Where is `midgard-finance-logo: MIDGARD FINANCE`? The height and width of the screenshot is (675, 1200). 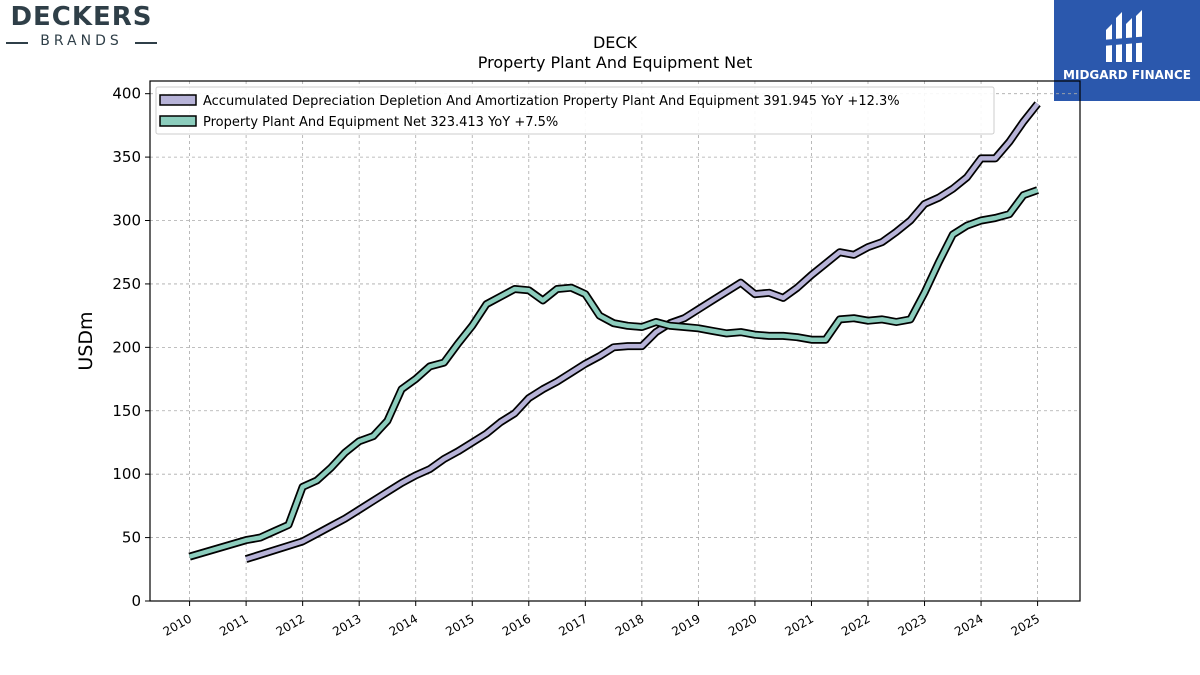 midgard-finance-logo: MIDGARD FINANCE is located at coordinates (1127, 50).